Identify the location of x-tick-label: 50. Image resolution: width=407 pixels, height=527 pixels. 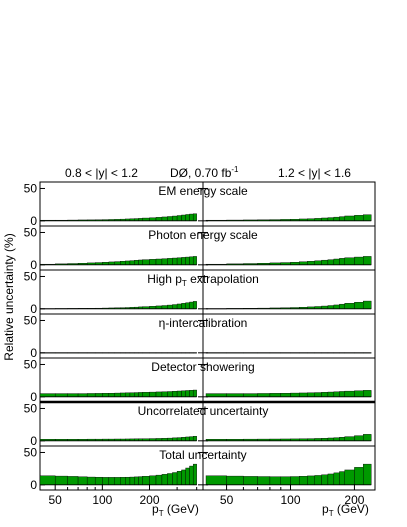
(227, 500).